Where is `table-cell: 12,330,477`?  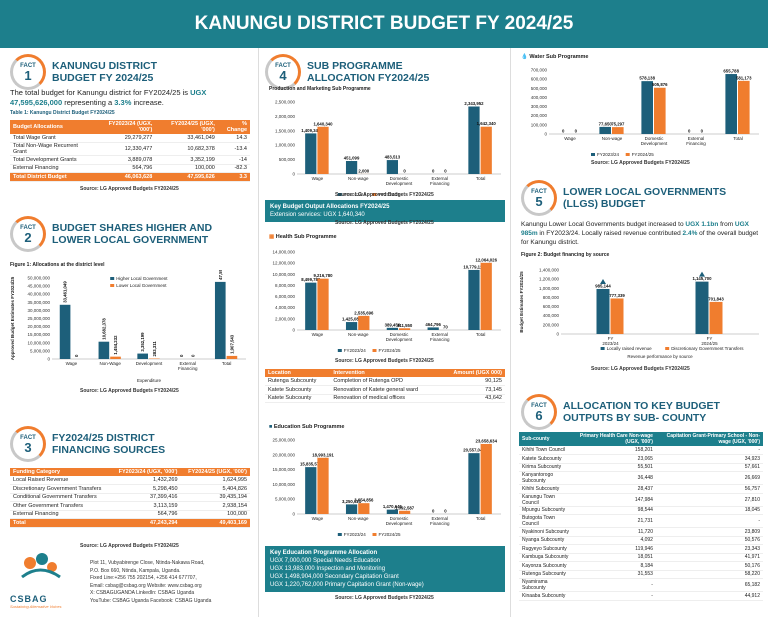
table-cell: 12,330,477 is located at coordinates (124, 149).